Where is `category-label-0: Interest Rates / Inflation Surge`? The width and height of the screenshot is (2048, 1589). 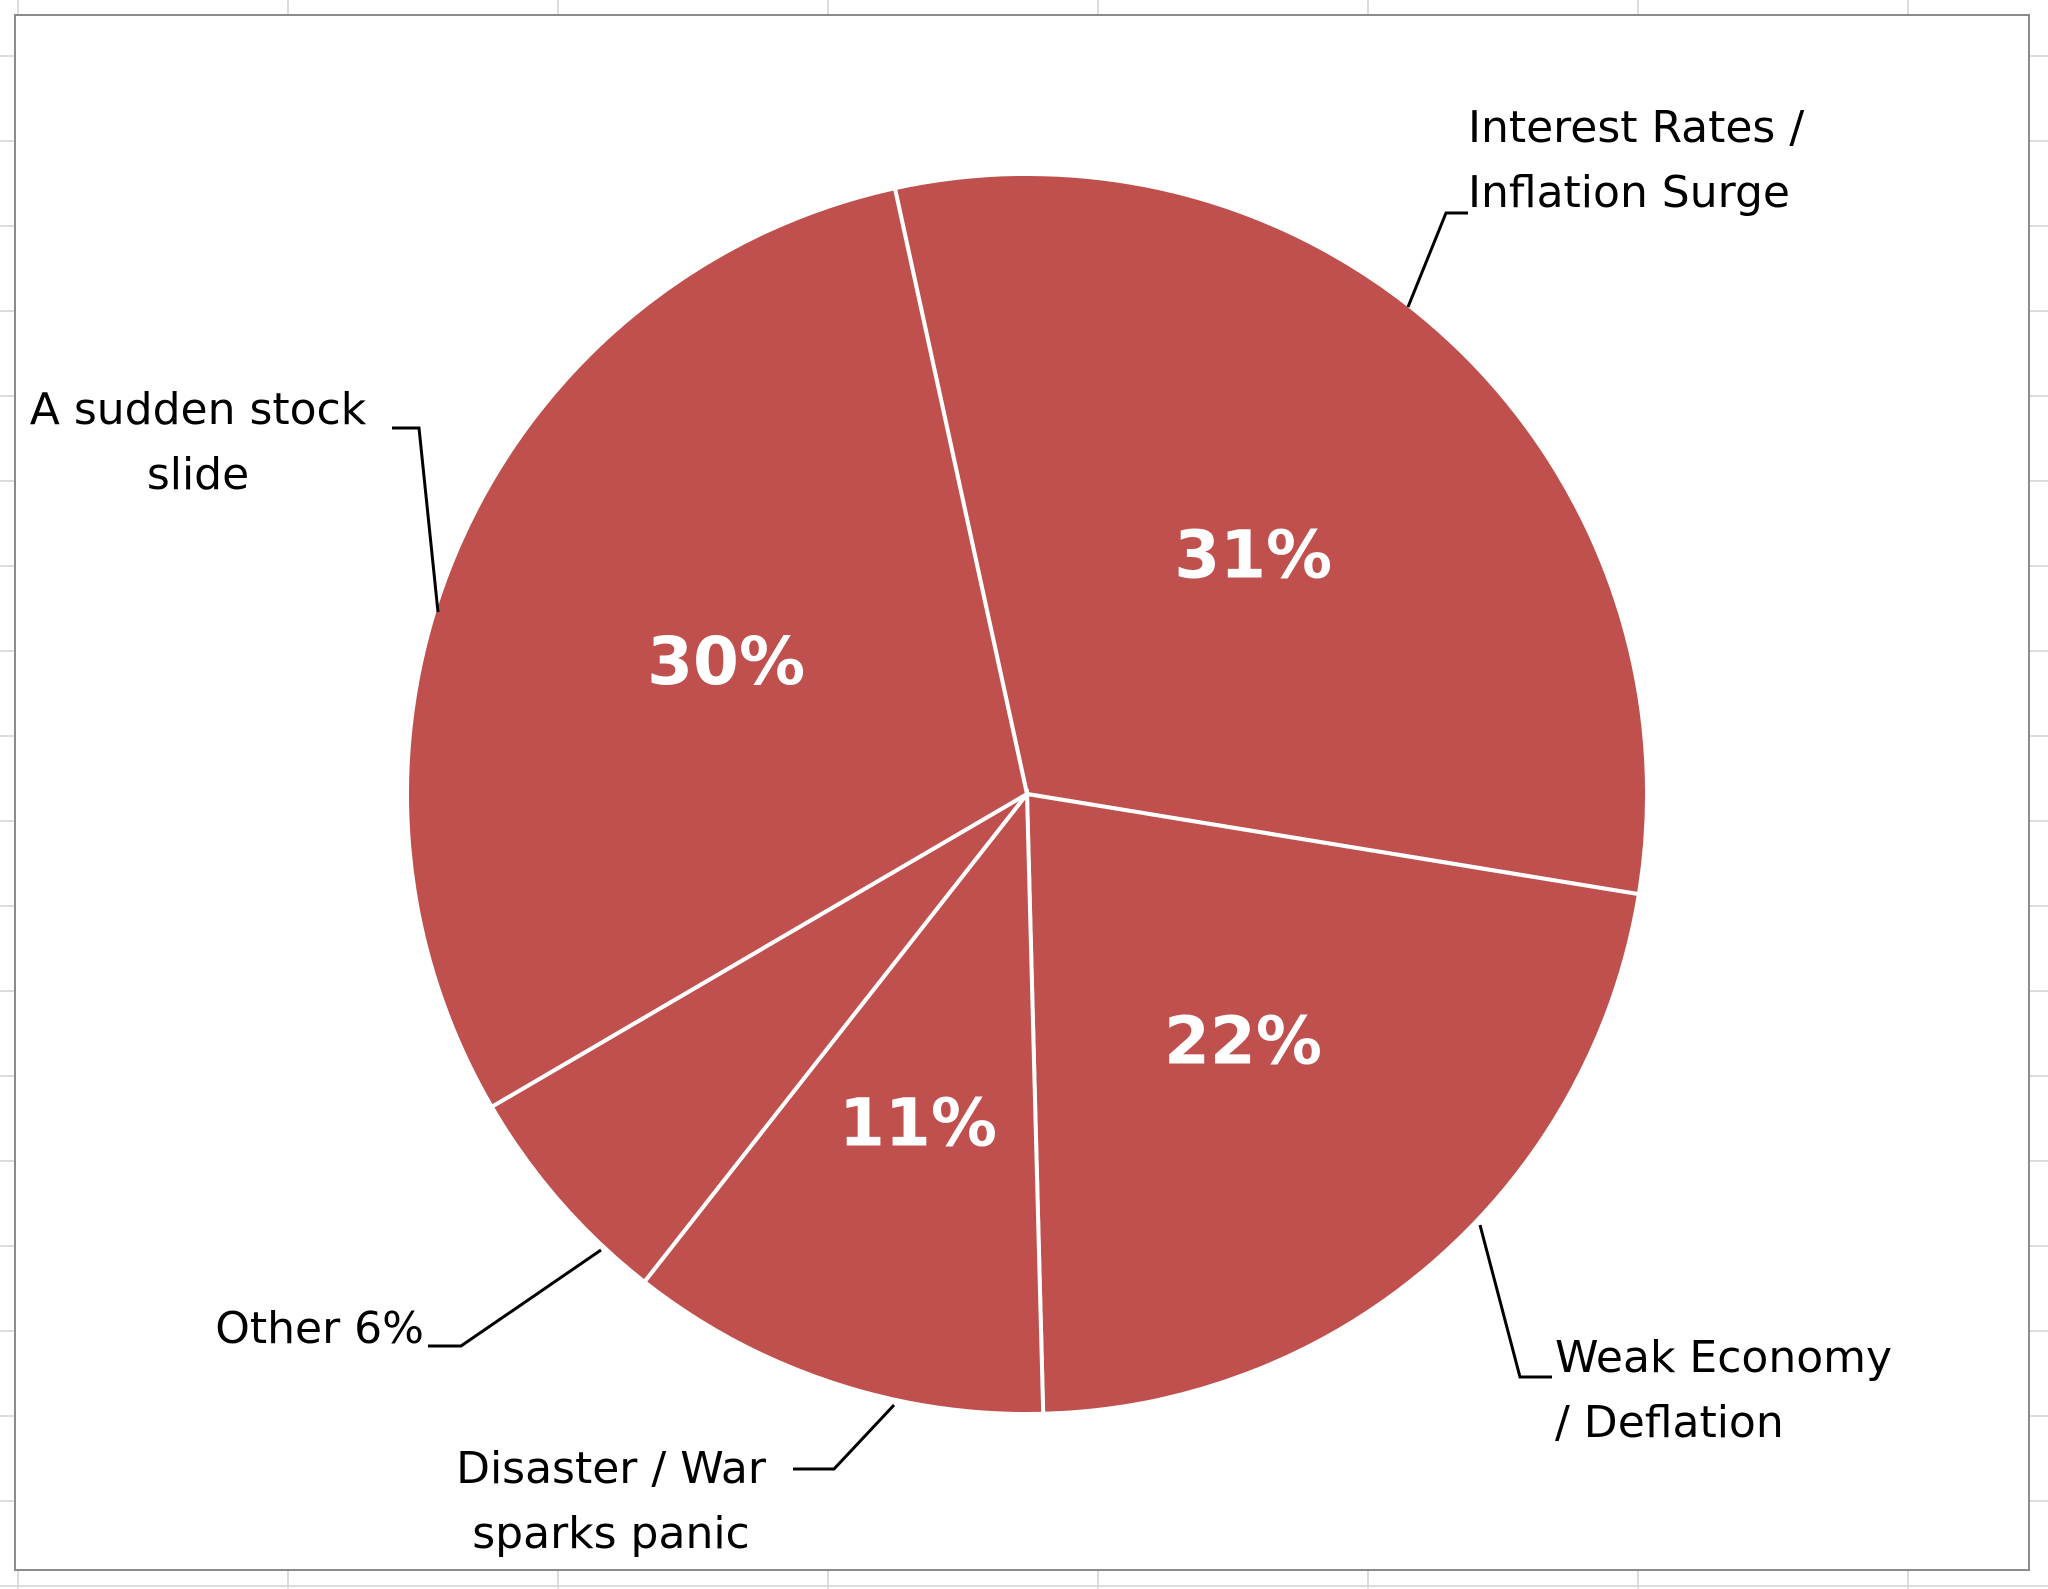
category-label-0: Interest Rates / Inflation Surge is located at coordinates (1636, 160).